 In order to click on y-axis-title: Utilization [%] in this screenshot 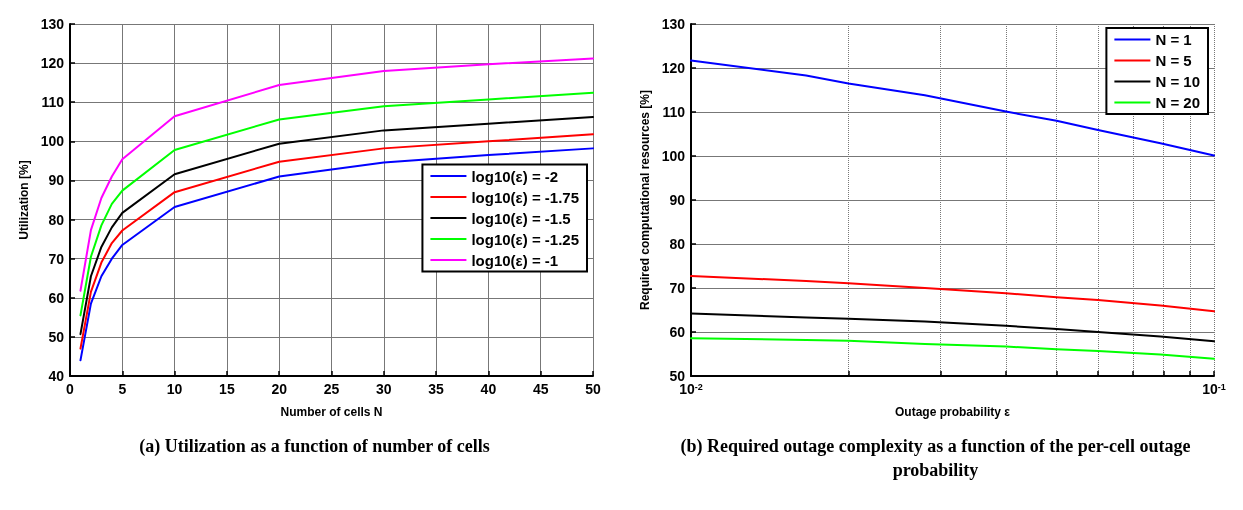, I will do `click(23, 200)`.